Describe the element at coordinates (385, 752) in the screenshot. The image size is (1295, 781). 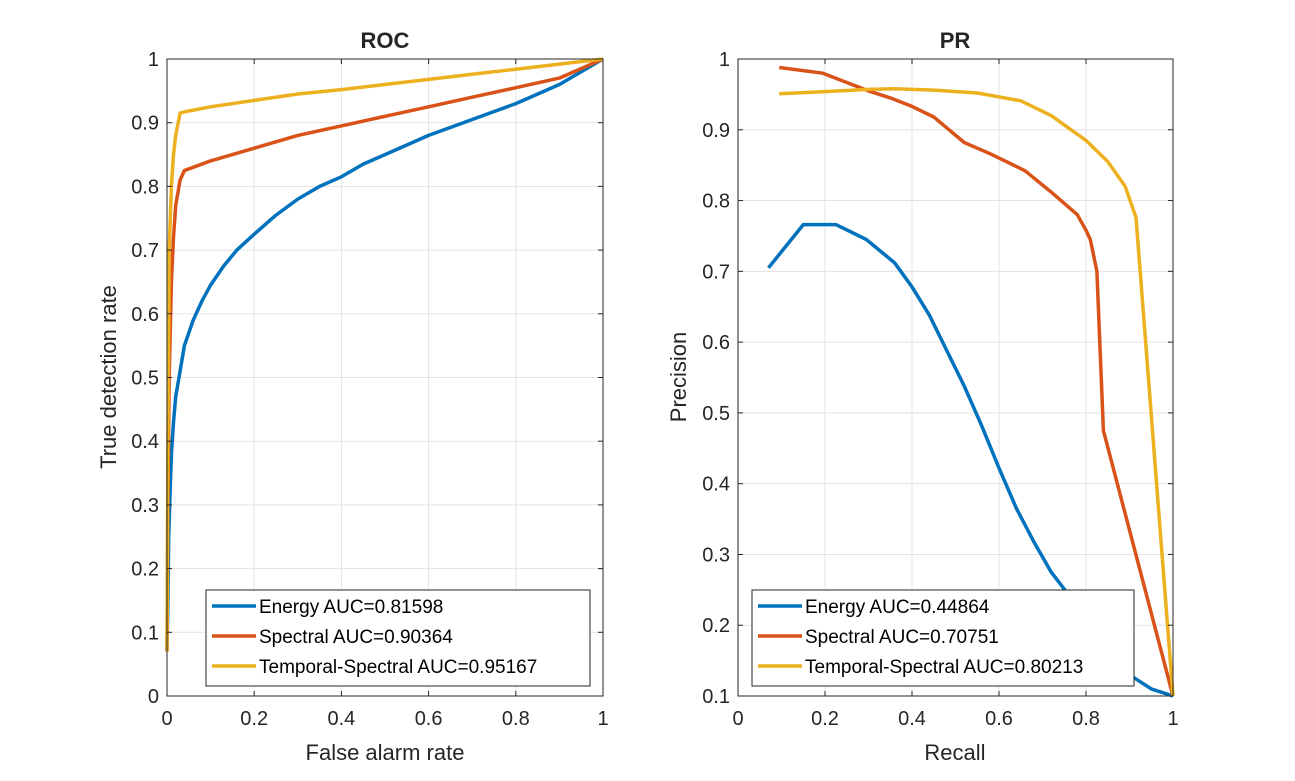
I see `roc-x-axis-label: False alarm rate` at that location.